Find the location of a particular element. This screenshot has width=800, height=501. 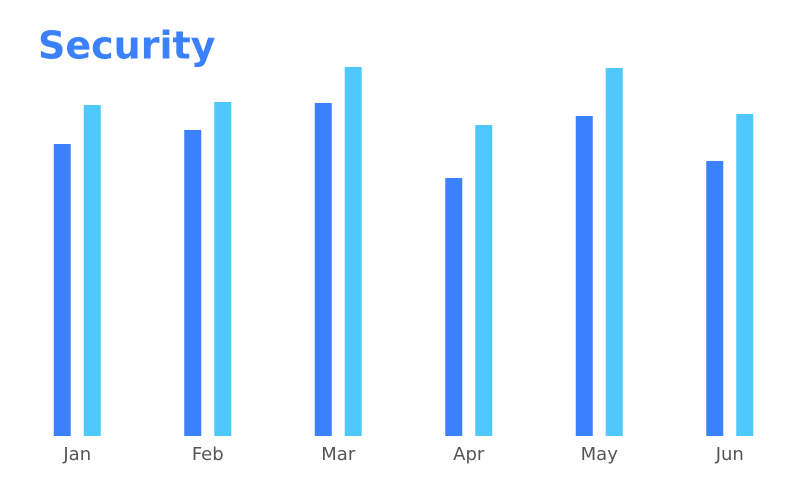

x-tick-label: Mar is located at coordinates (338, 454).